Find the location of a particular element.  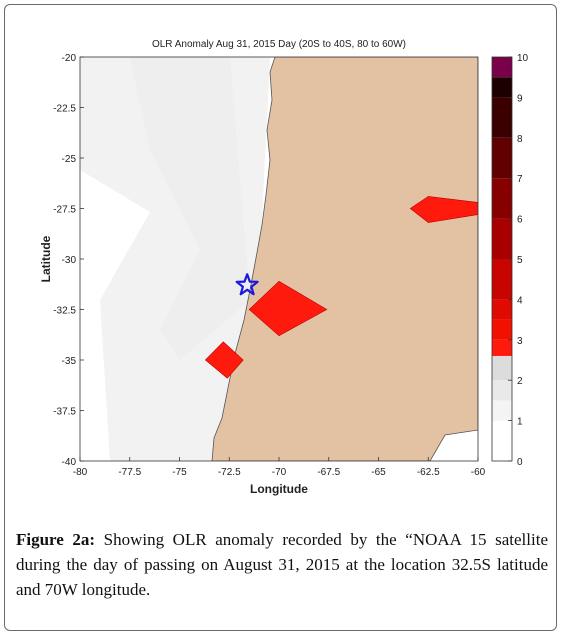

x-tick-label: -67.5 is located at coordinates (328, 472).